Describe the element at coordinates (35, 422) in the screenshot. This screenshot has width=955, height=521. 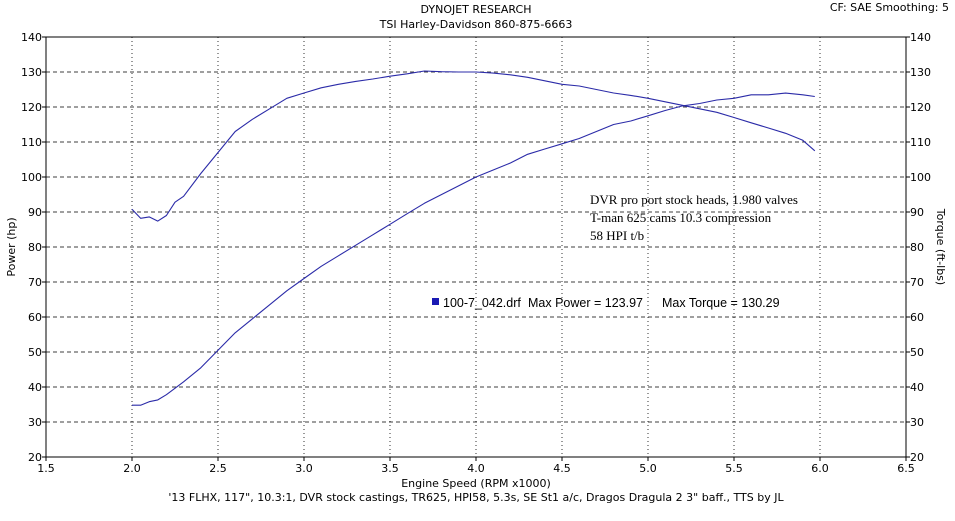
I see `y-tick-label-left: 30` at that location.